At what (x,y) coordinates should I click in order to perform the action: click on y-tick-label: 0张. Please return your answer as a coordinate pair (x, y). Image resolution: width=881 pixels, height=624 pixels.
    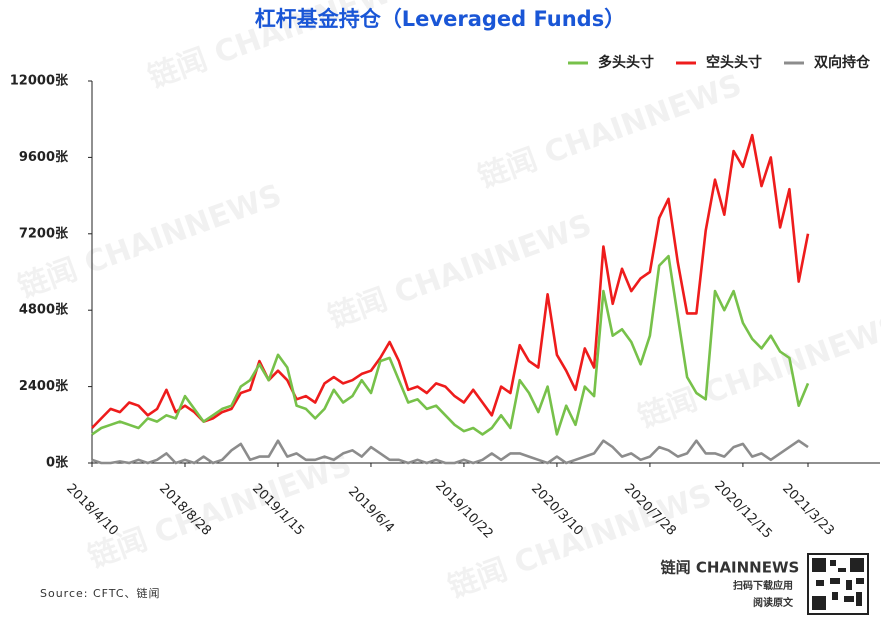
    Looking at the image, I should click on (57, 463).